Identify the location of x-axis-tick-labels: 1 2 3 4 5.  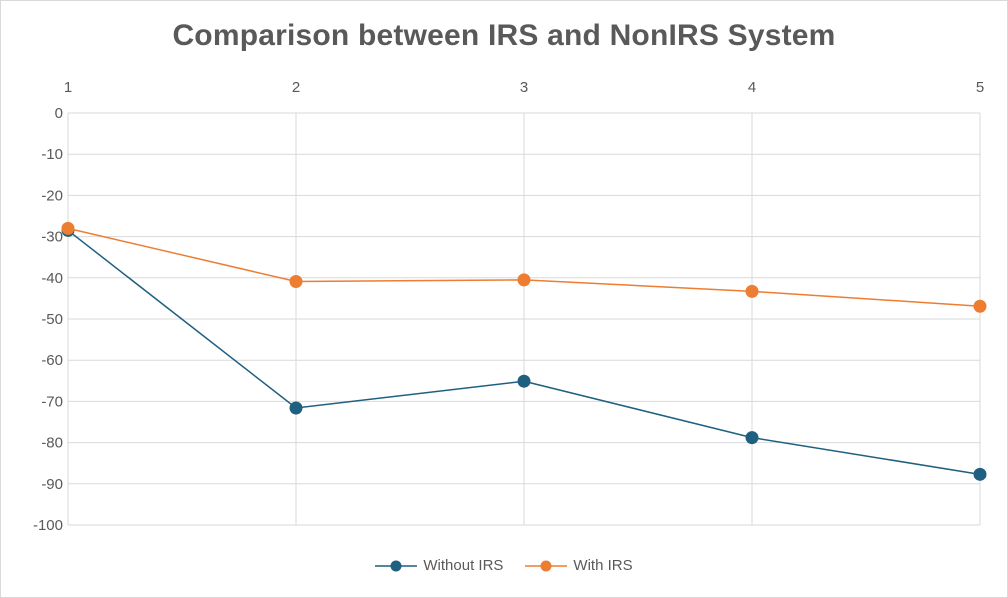
(524, 87).